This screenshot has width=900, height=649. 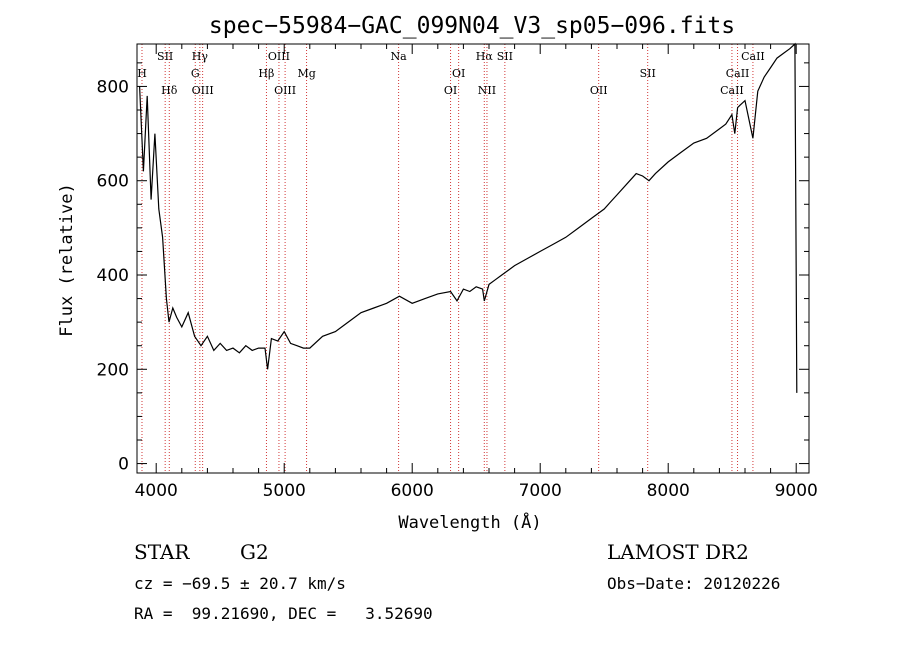 What do you see at coordinates (796, 491) in the screenshot?
I see `x-tick-label: 9000` at bounding box center [796, 491].